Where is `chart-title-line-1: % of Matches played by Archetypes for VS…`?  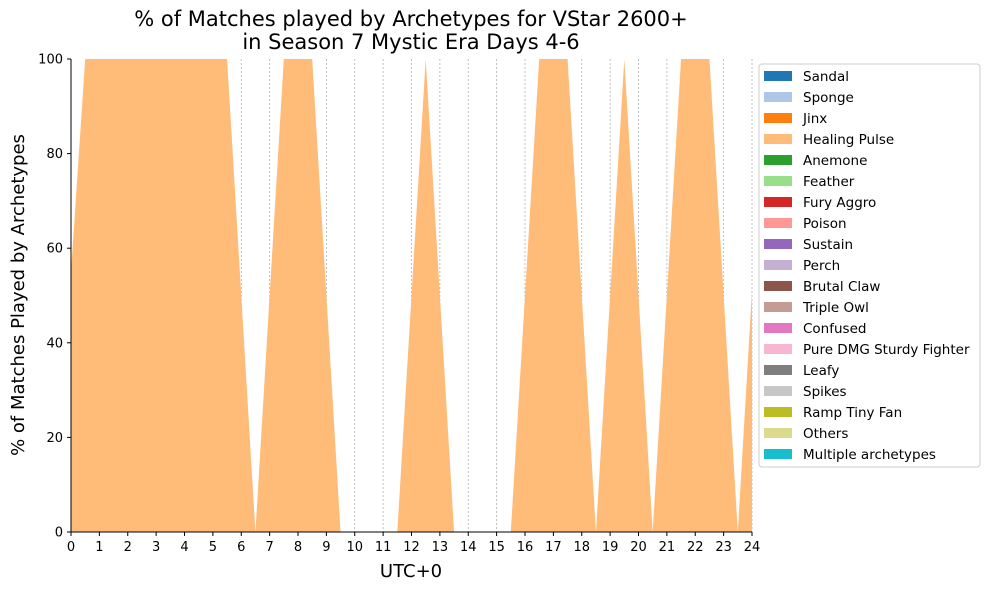
chart-title-line-1: % of Matches played by Archetypes for VS… is located at coordinates (411, 19).